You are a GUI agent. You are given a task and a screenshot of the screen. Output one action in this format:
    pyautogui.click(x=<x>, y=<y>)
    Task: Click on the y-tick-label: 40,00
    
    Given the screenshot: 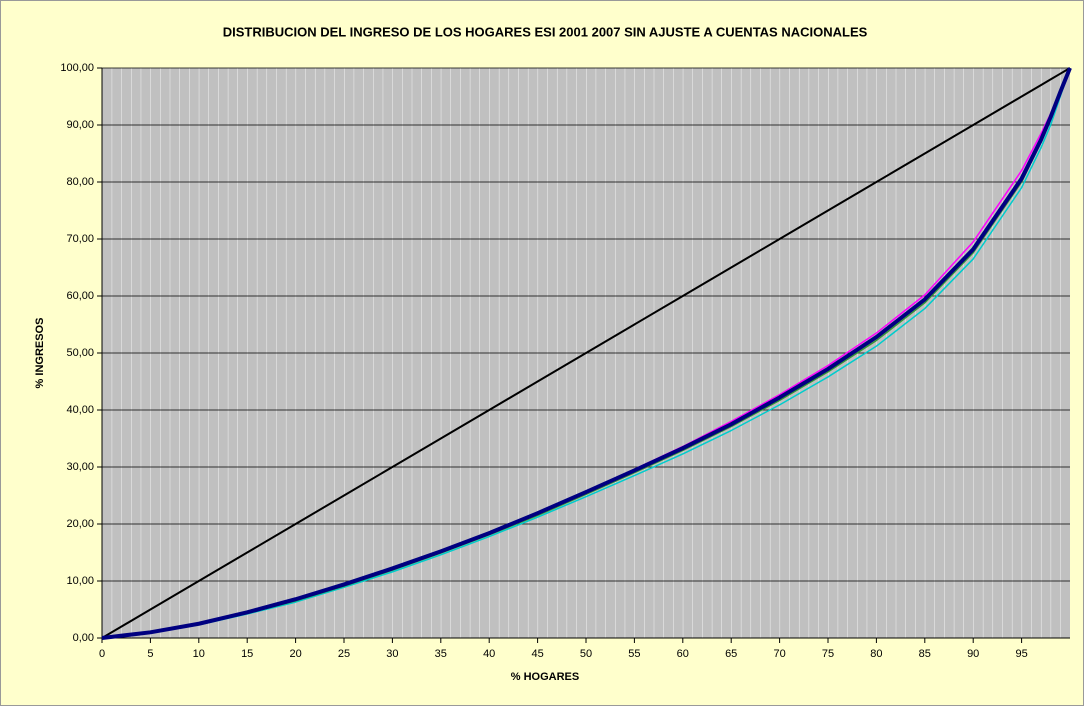 What is the action you would take?
    pyautogui.click(x=80, y=410)
    